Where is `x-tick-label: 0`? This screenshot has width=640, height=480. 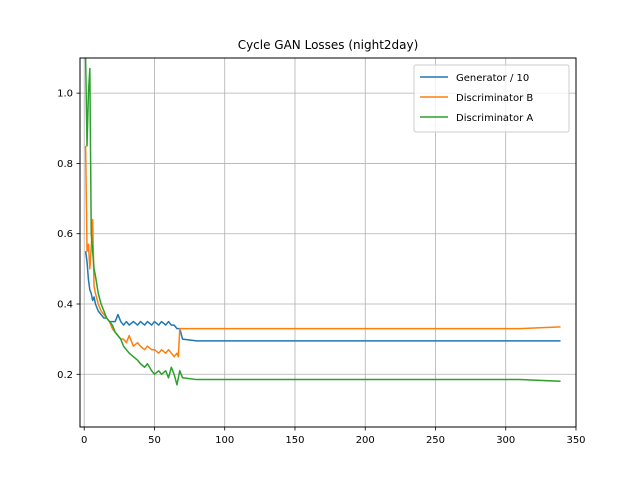 x-tick-label: 0 is located at coordinates (84, 440).